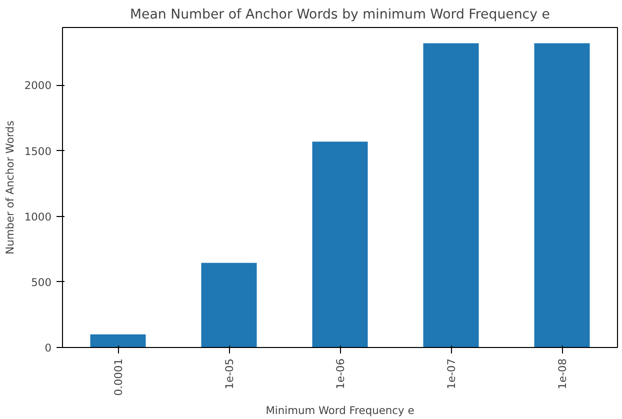 Image resolution: width=622 pixels, height=419 pixels. What do you see at coordinates (340, 410) in the screenshot?
I see `x-axis-title: Minimum Word Frequency e` at bounding box center [340, 410].